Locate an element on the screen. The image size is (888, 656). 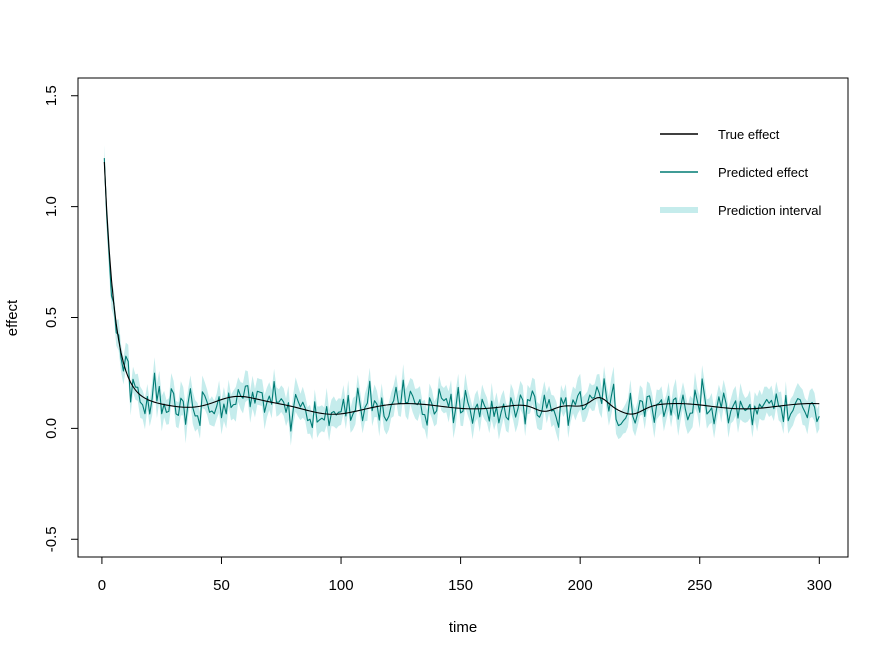
y-tick-label: -0.5 is located at coordinates (51, 539).